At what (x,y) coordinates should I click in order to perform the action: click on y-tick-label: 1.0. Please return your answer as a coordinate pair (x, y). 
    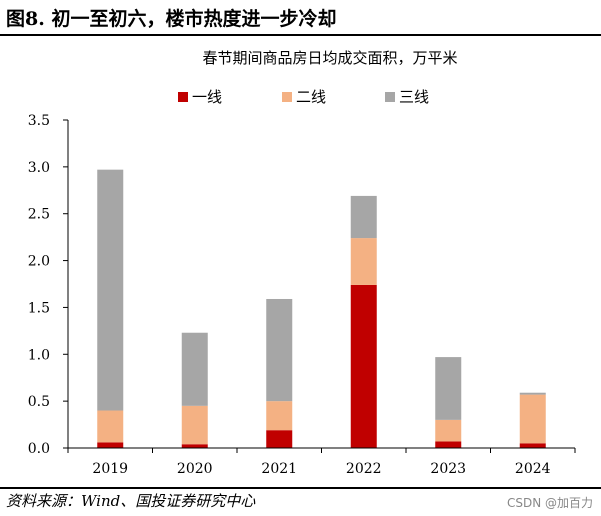
    Looking at the image, I should click on (39, 355).